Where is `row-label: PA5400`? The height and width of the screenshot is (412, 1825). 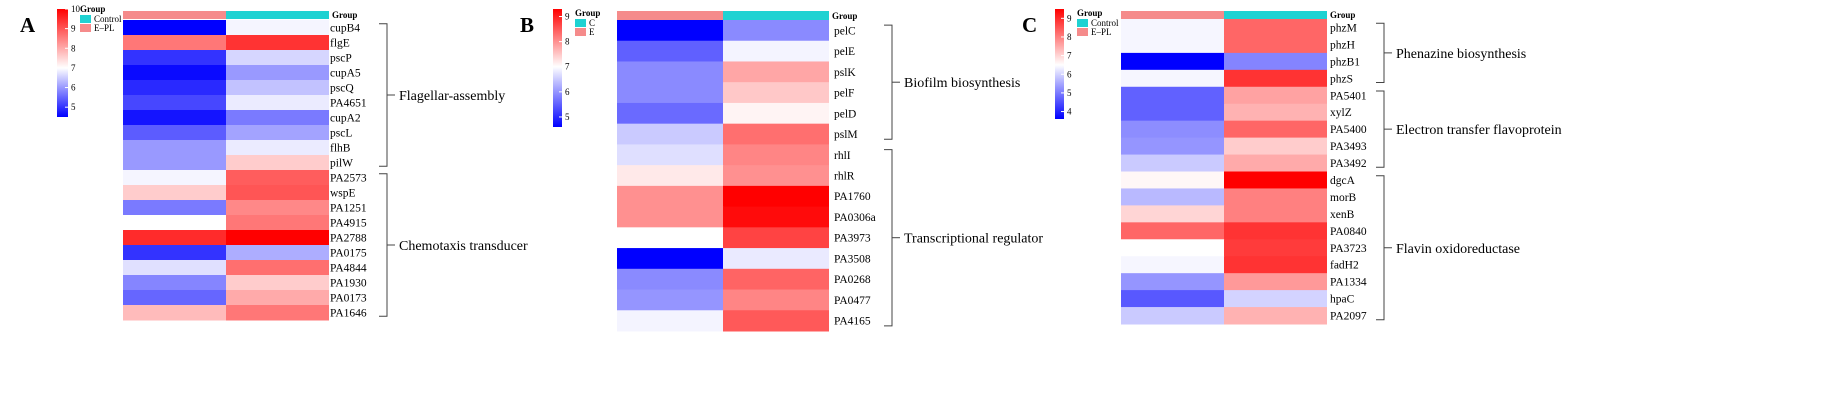
row-label: PA5400 is located at coordinates (1348, 130).